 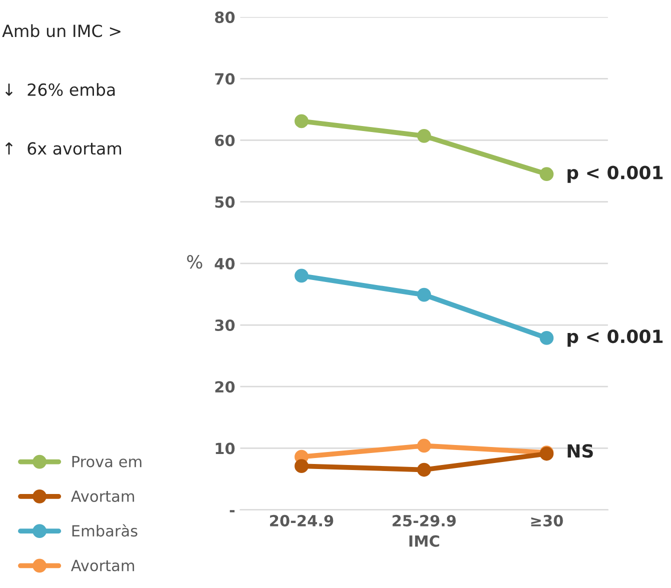 I want to click on x-tick-label: ≥30, so click(x=547, y=520).